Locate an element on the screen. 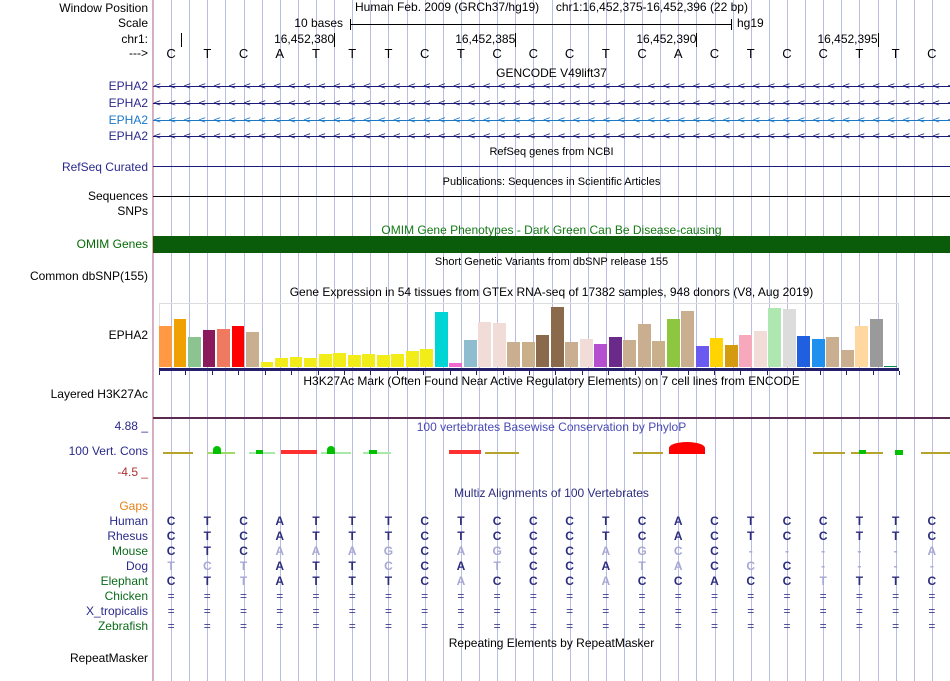  alignment-row-x_tropicalis: = = = = = = = = = = = = = = = = = = = = = = is located at coordinates (551, 611).